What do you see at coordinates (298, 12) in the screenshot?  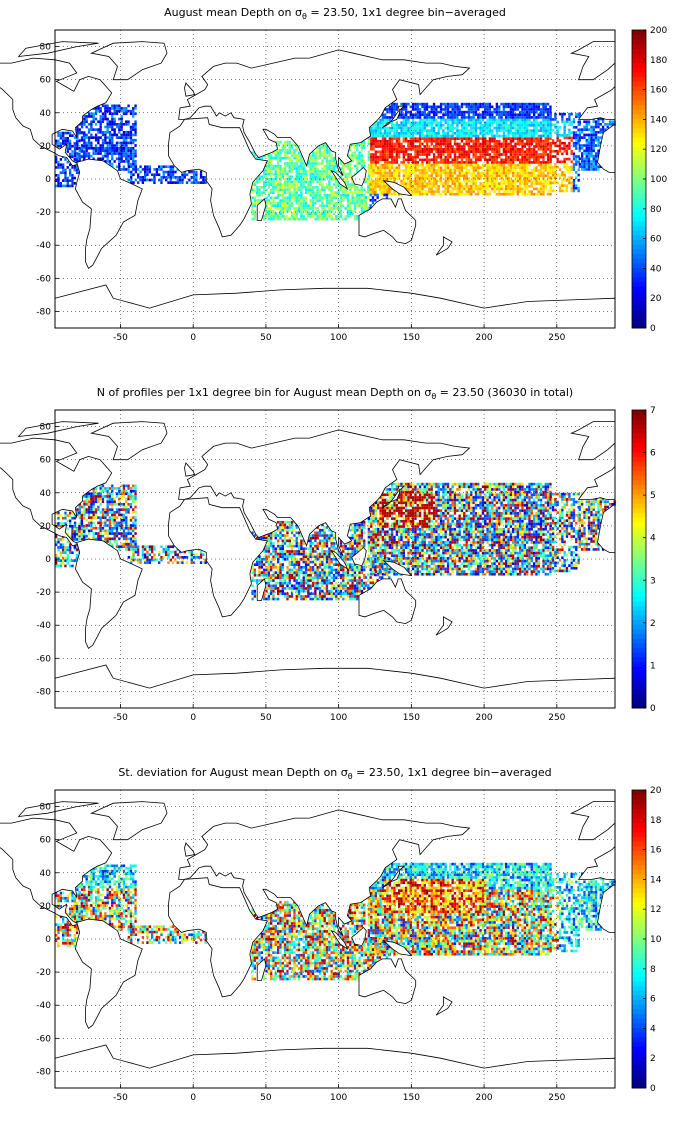 I see `title-sigma: σ` at bounding box center [298, 12].